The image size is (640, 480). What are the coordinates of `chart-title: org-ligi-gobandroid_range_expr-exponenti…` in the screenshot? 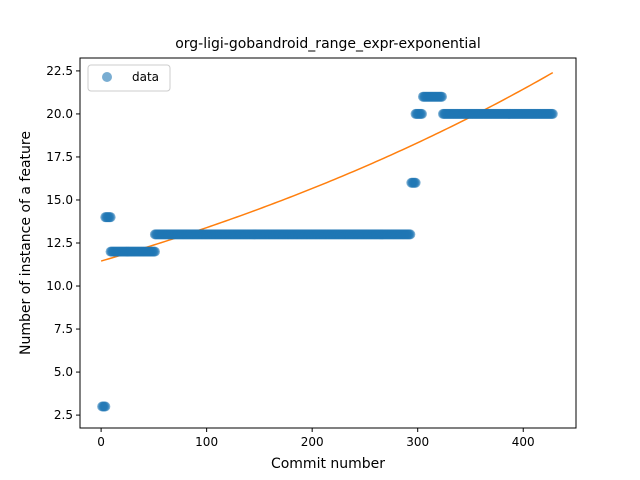 It's located at (328, 44).